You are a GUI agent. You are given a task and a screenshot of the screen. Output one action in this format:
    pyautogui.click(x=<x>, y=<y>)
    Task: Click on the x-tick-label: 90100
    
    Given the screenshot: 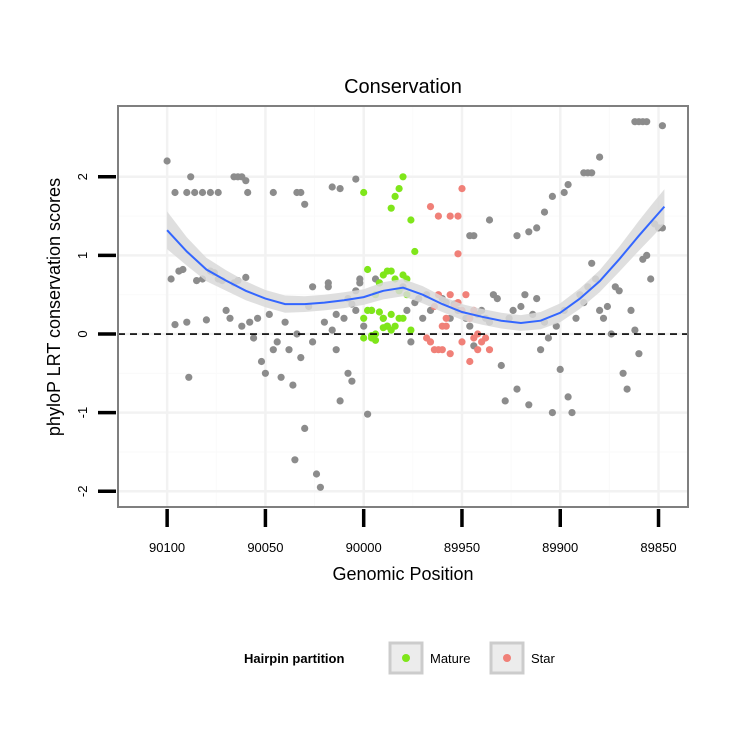 What is the action you would take?
    pyautogui.click(x=167, y=547)
    